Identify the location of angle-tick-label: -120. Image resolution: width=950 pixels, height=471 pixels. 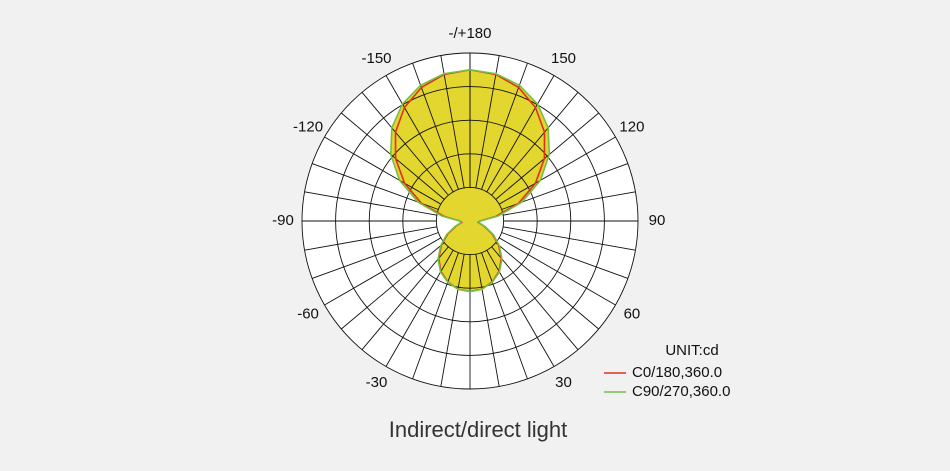
(308, 126).